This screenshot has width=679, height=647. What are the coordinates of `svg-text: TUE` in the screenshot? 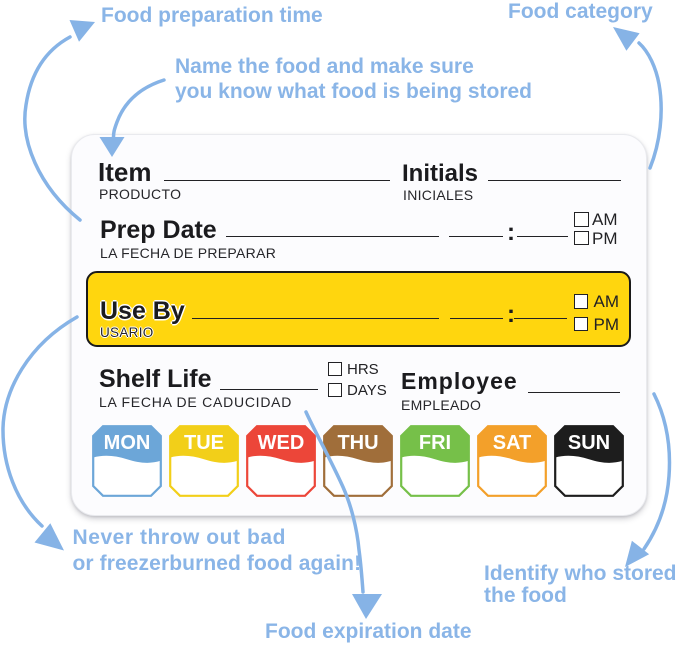 It's located at (204, 443).